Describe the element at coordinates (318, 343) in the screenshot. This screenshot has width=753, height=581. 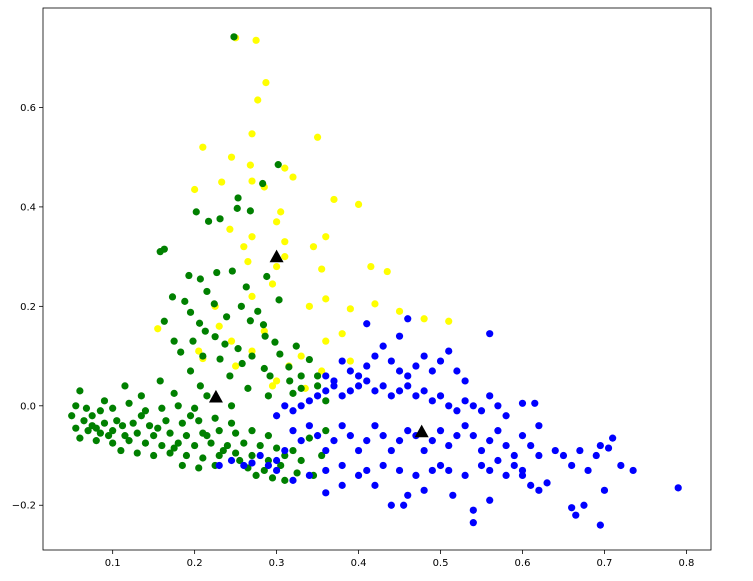
I see `centroid-layer` at that location.